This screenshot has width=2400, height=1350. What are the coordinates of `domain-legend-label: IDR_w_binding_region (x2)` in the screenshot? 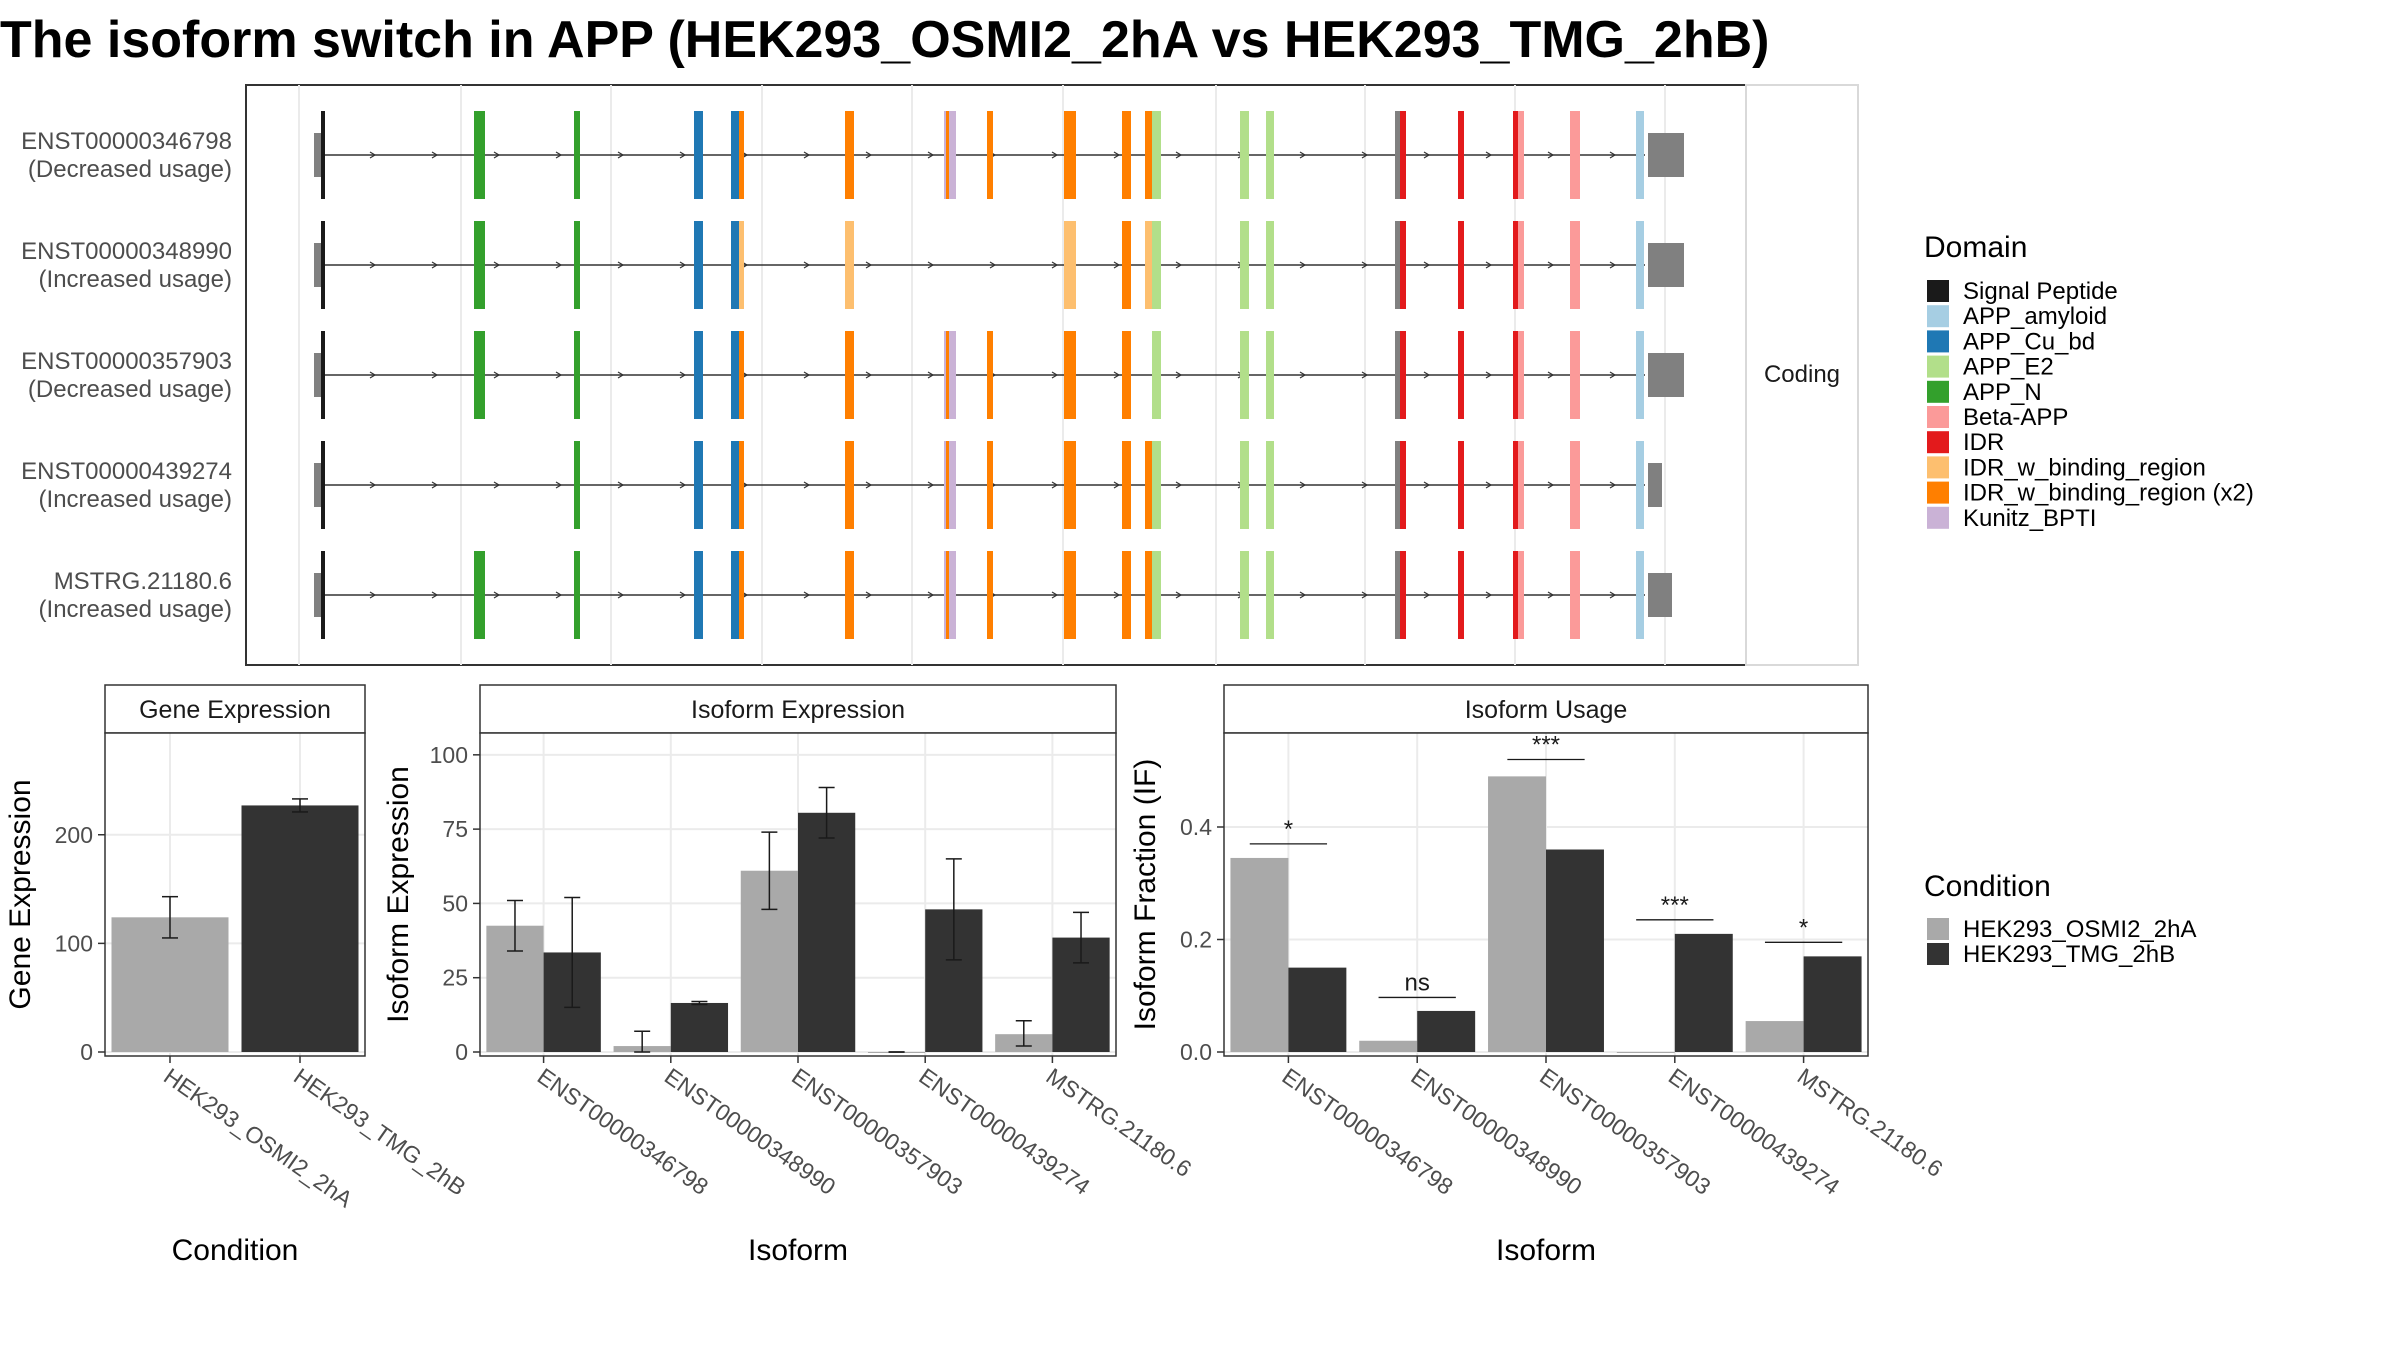 It's located at (2108, 493).